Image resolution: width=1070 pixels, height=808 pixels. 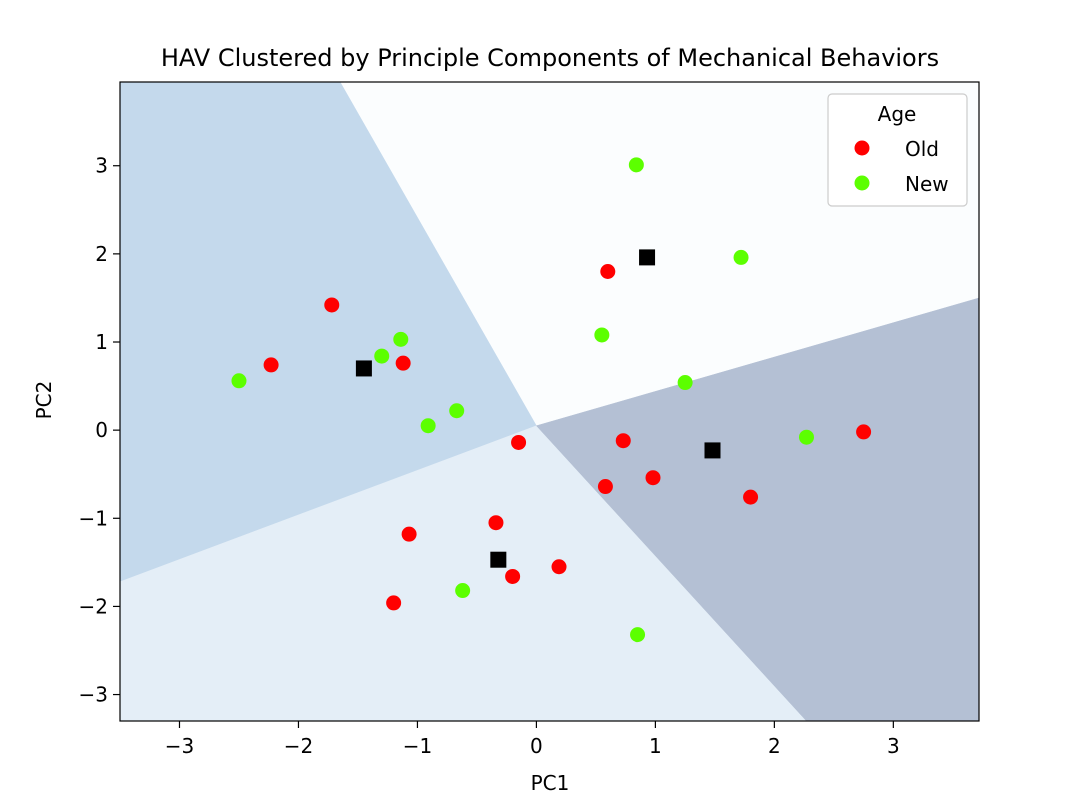 I want to click on x-tick-label: 0, so click(x=536, y=746).